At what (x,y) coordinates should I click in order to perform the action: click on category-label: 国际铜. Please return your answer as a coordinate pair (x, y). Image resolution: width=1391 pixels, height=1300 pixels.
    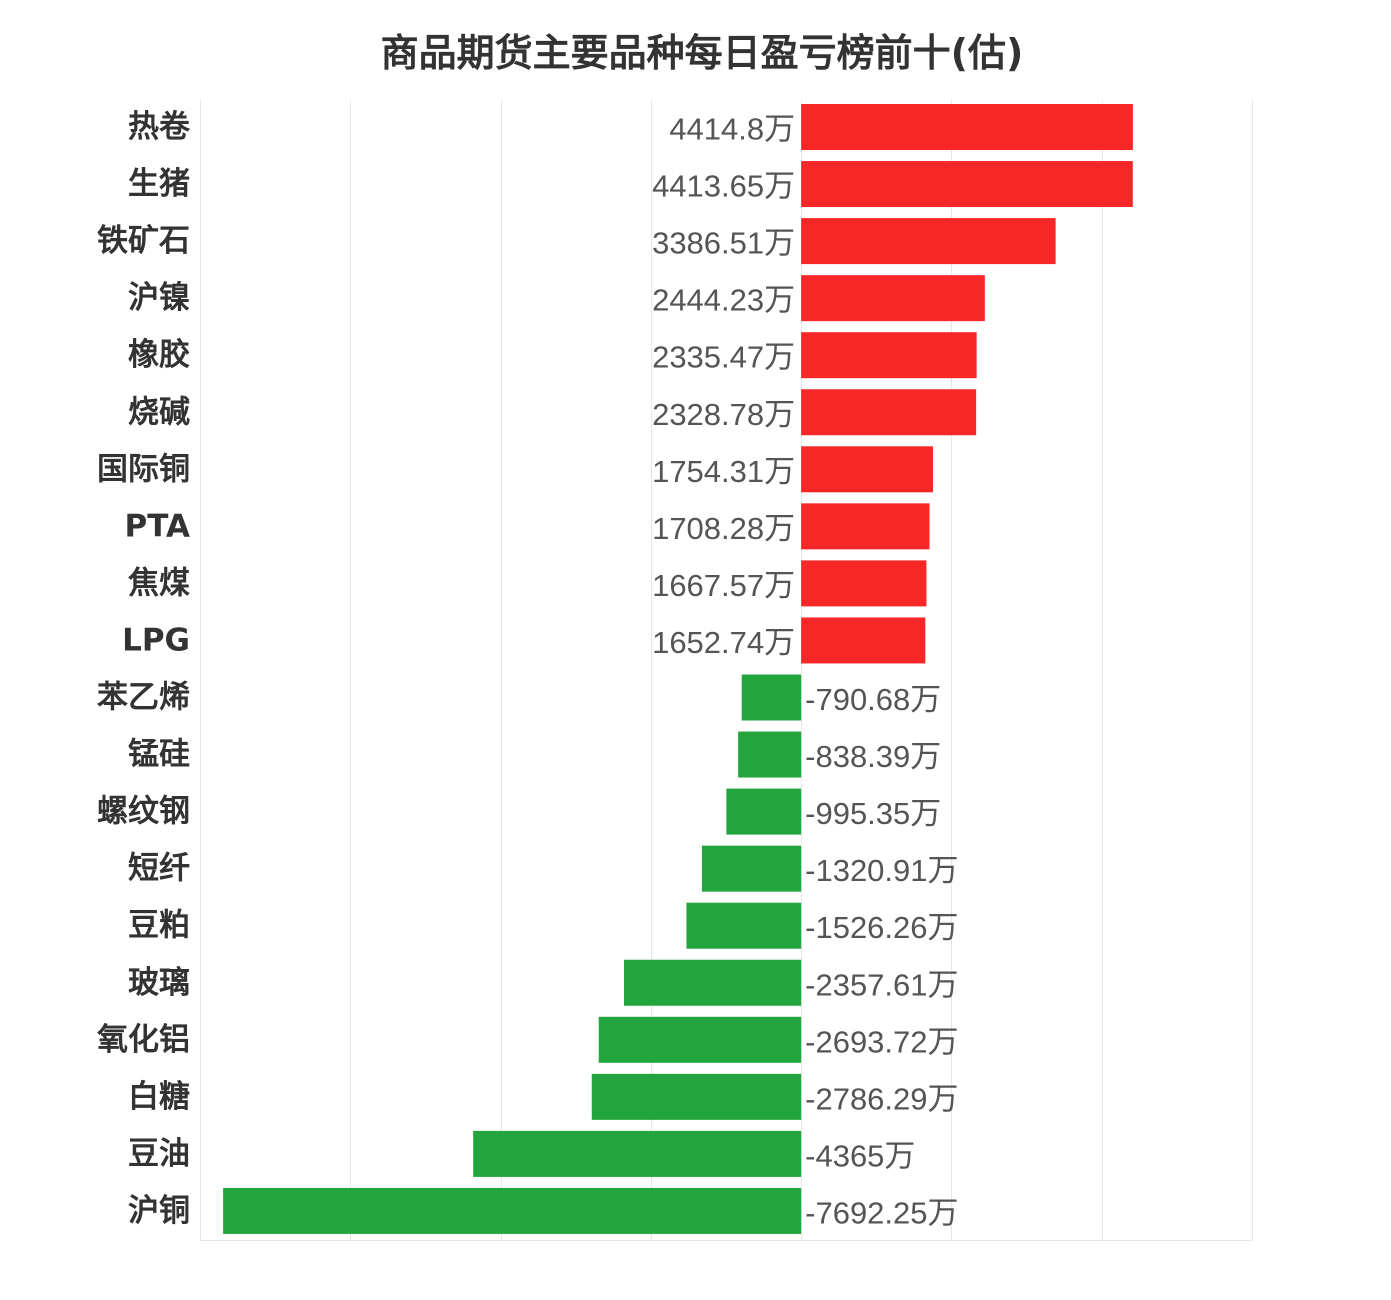
    Looking at the image, I should click on (143, 469).